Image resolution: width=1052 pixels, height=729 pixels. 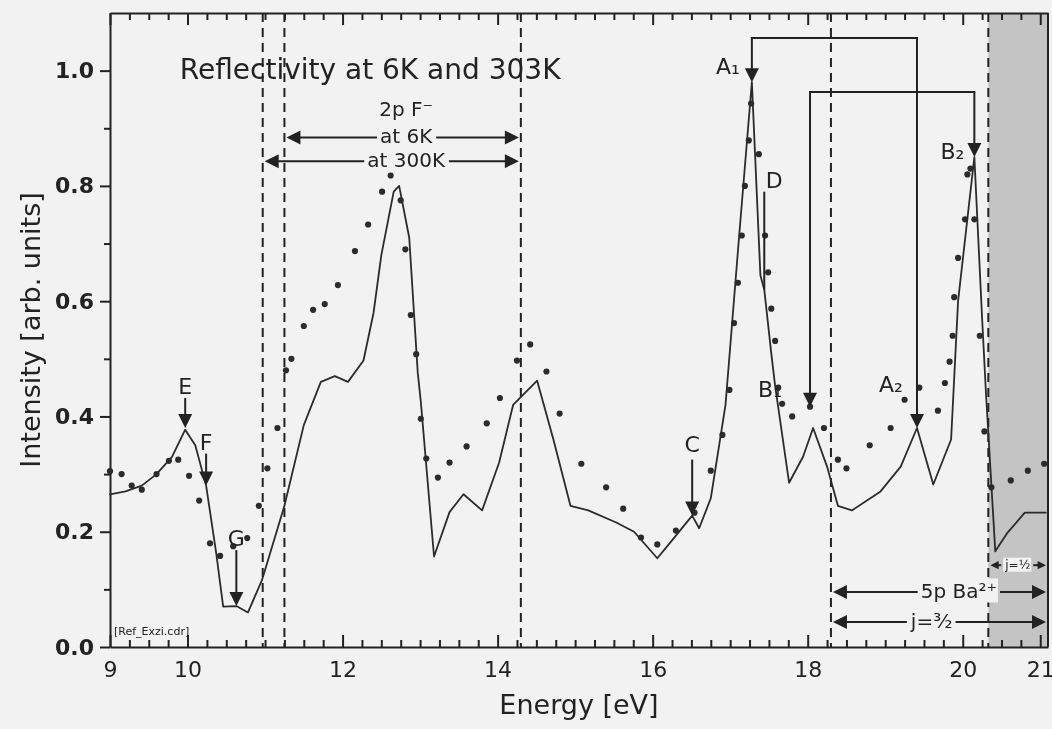 I want to click on annotation: [Ref_Exzi.cdr], so click(x=152, y=631).